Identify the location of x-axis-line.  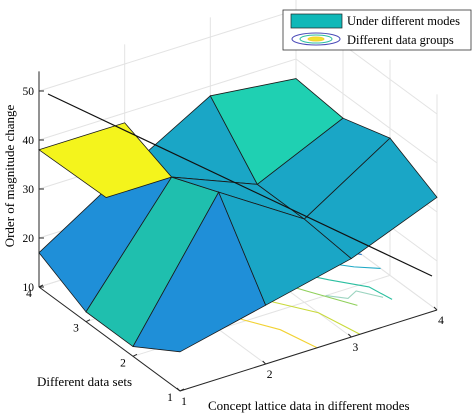
(308, 350).